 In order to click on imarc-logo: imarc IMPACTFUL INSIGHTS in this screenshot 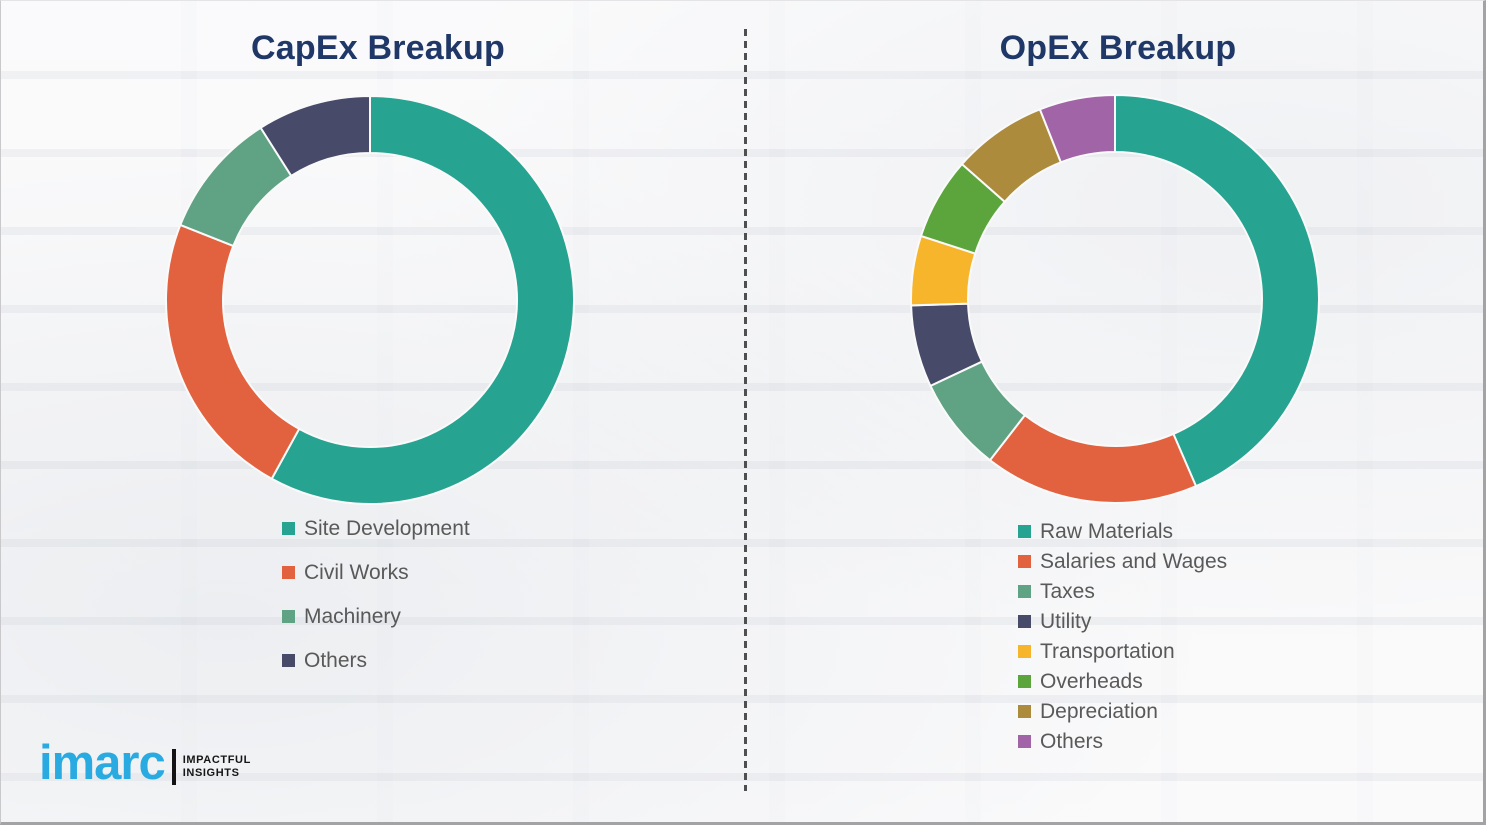, I will do `click(145, 763)`.